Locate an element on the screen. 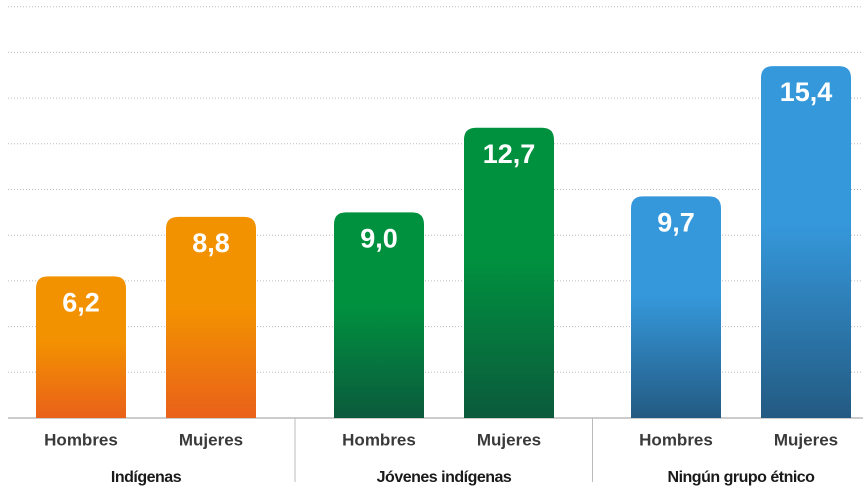  value-label: 6,2 is located at coordinates (81, 302).